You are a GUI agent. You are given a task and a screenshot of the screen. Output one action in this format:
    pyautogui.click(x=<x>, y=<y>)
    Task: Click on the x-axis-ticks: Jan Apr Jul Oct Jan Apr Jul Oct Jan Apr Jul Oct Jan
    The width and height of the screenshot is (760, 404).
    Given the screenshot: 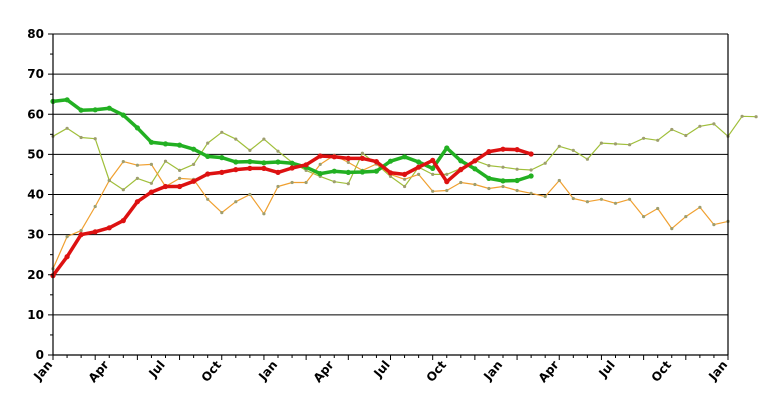 What is the action you would take?
    pyautogui.click(x=380, y=370)
    